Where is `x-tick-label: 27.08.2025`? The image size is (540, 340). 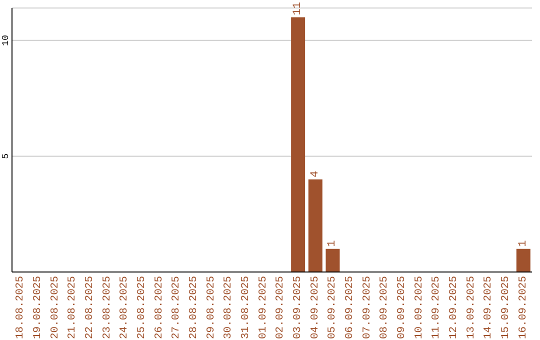
x-tick-label: 27.08.2025 is located at coordinates (176, 308).